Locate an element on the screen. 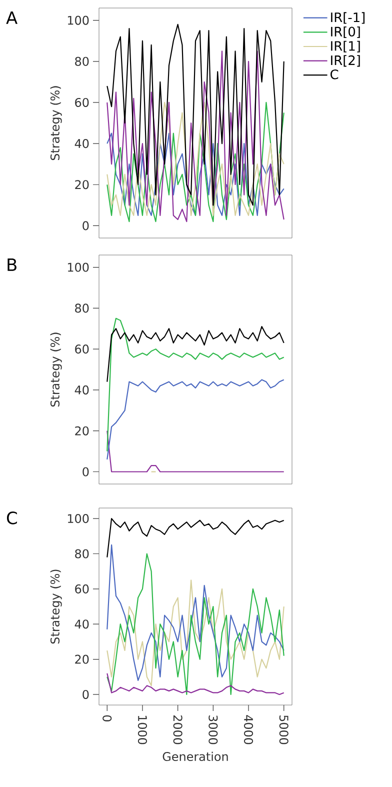  x-tick-label: 3000 is located at coordinates (213, 729).